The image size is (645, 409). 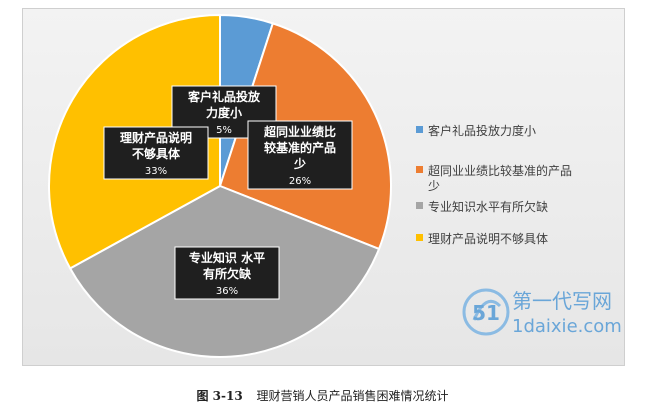 I want to click on data-label-text: 专业知识 水平, so click(x=227, y=257).